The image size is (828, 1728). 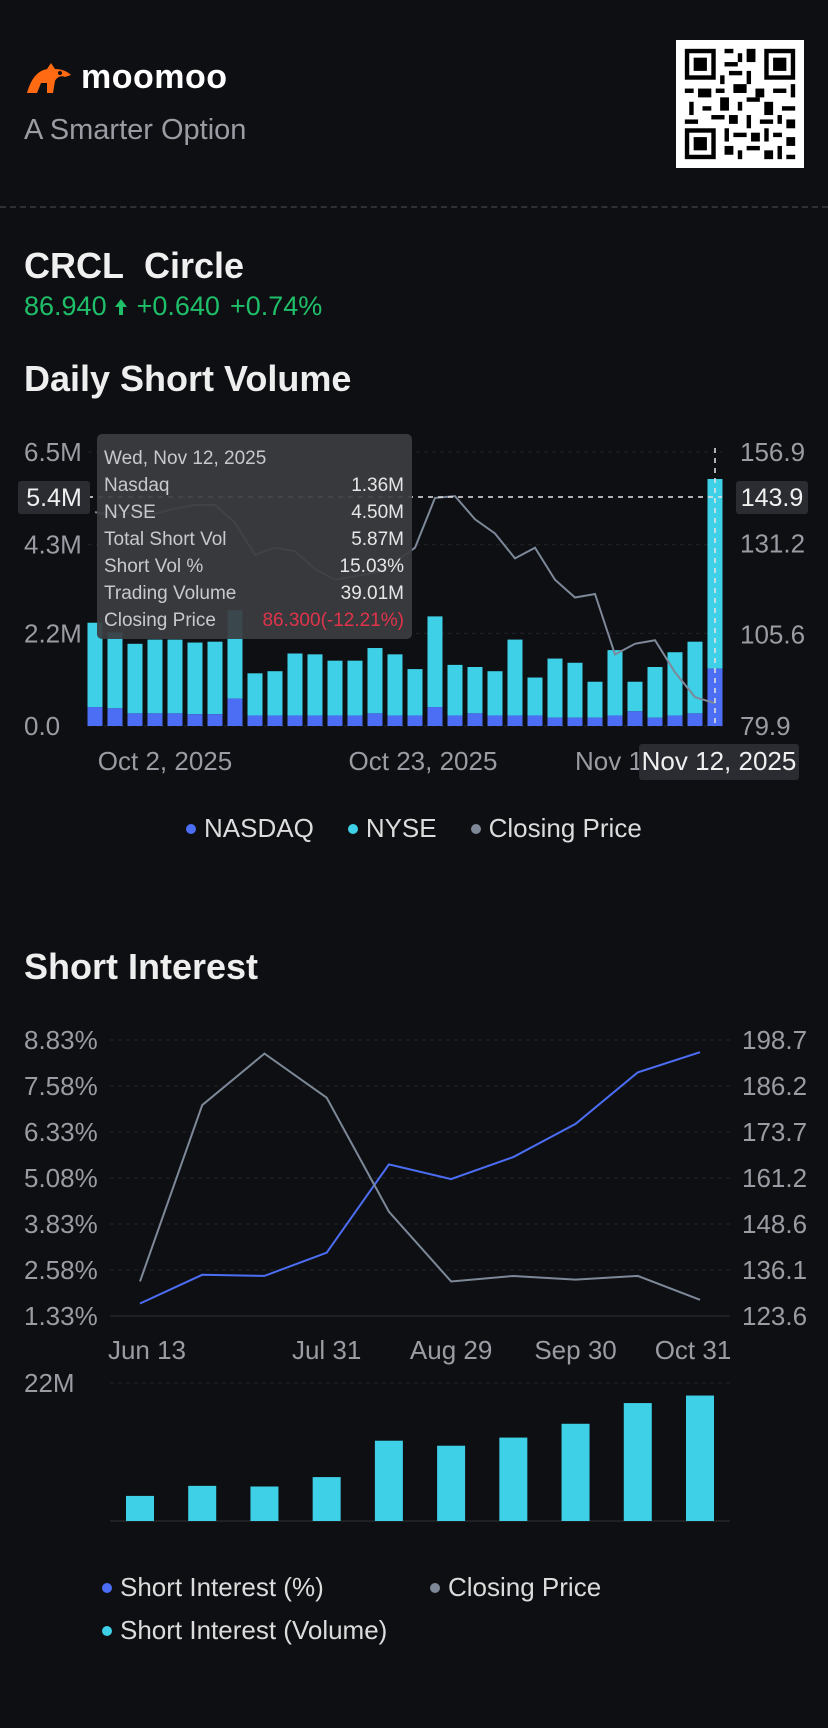 What do you see at coordinates (774, 1132) in the screenshot?
I see `si-y-right-tick: 173.7` at bounding box center [774, 1132].